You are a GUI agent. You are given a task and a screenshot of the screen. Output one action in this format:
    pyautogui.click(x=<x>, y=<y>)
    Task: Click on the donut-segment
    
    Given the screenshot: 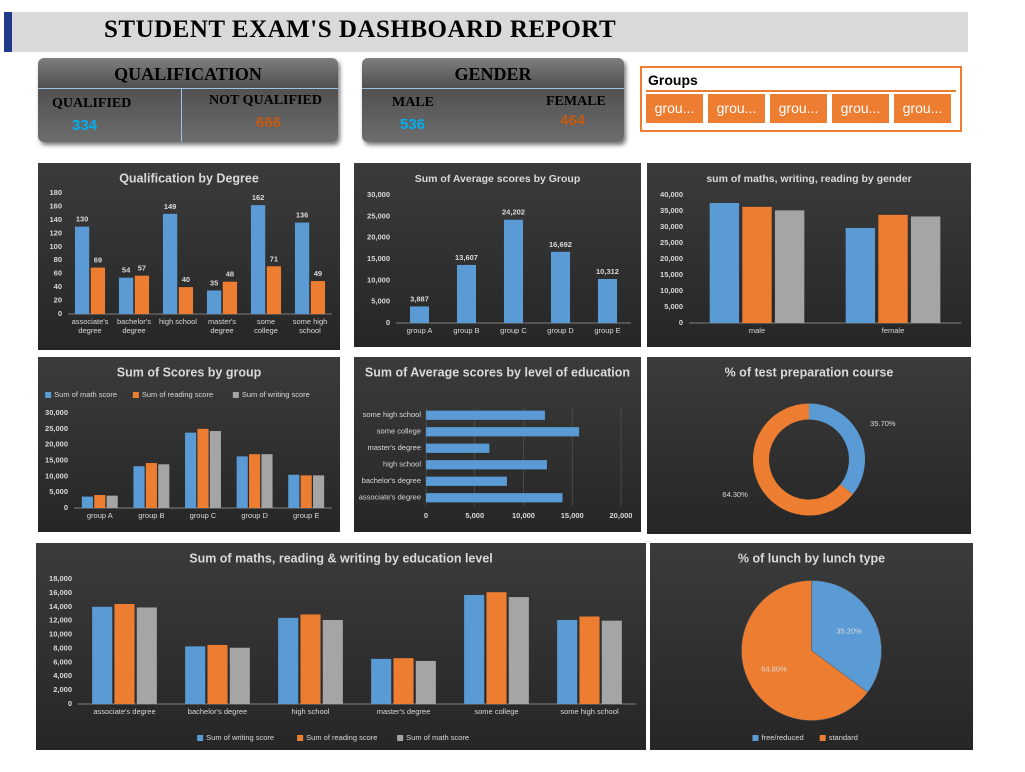 What is the action you would take?
    pyautogui.click(x=836, y=449)
    